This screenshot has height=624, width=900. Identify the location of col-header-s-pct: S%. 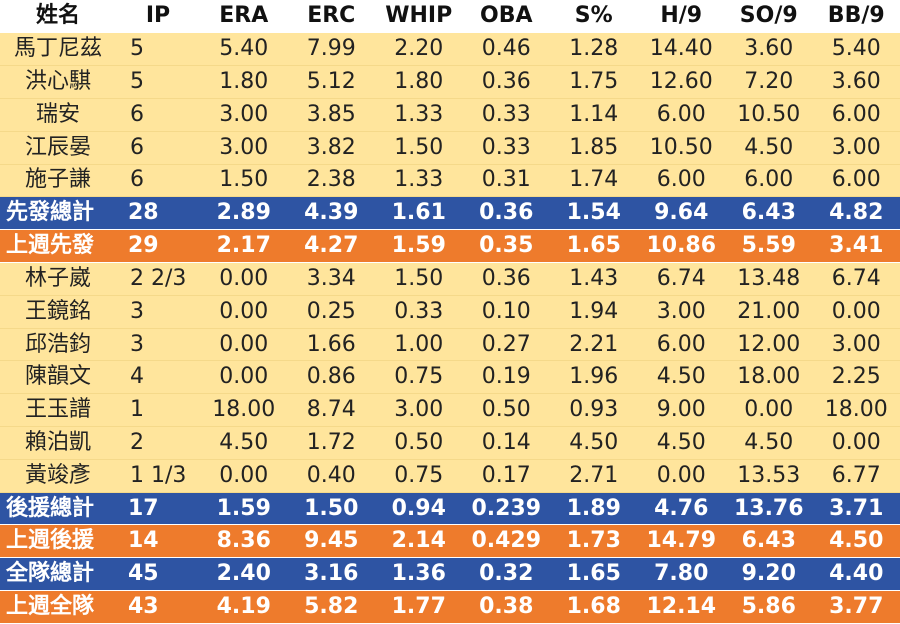
(594, 16).